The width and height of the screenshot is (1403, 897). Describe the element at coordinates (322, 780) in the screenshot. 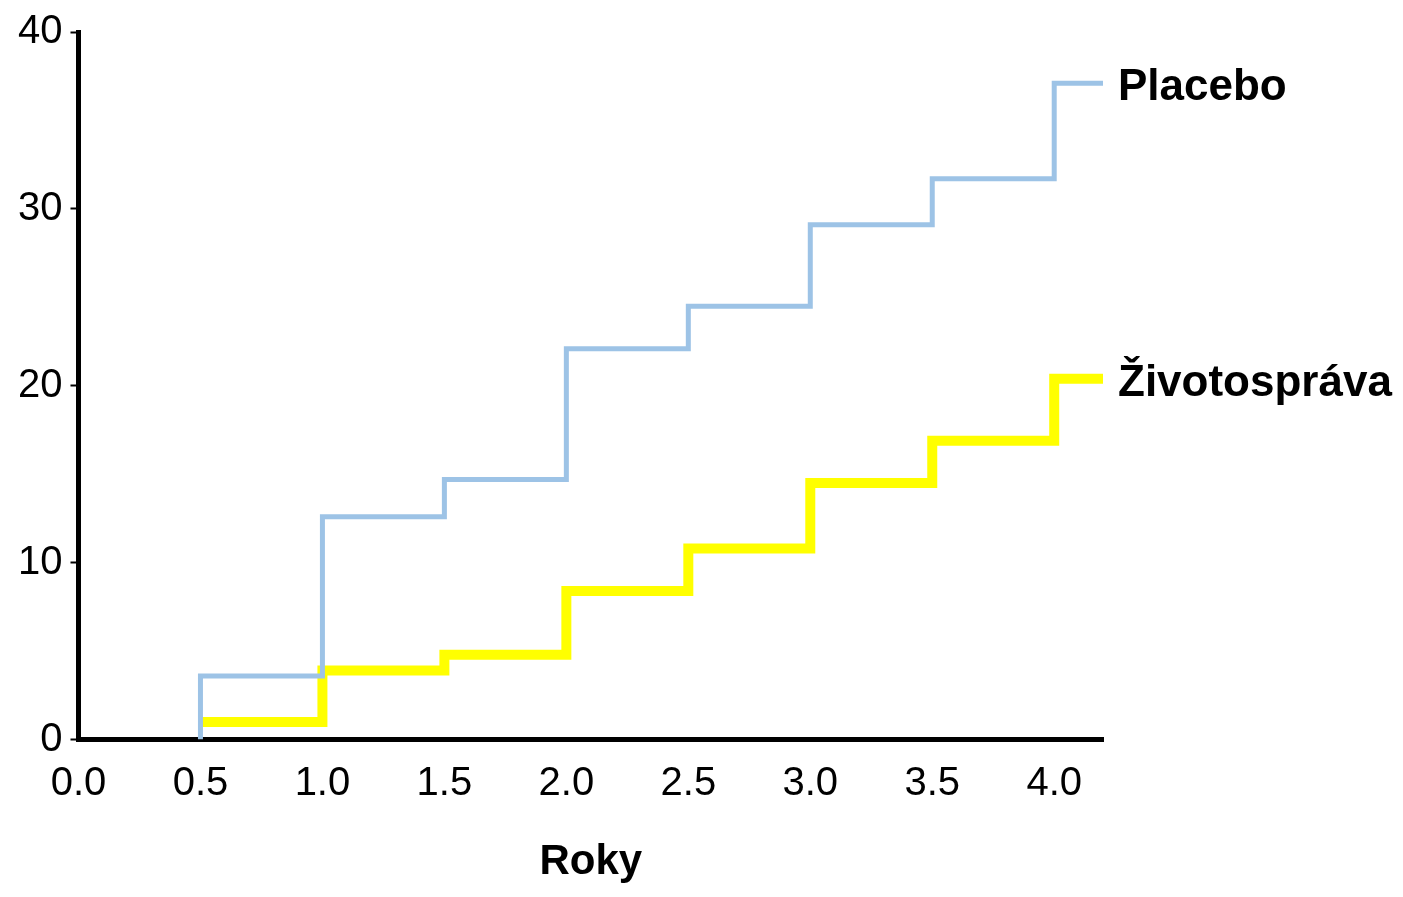

I see `x-tick-label: 1.0` at that location.